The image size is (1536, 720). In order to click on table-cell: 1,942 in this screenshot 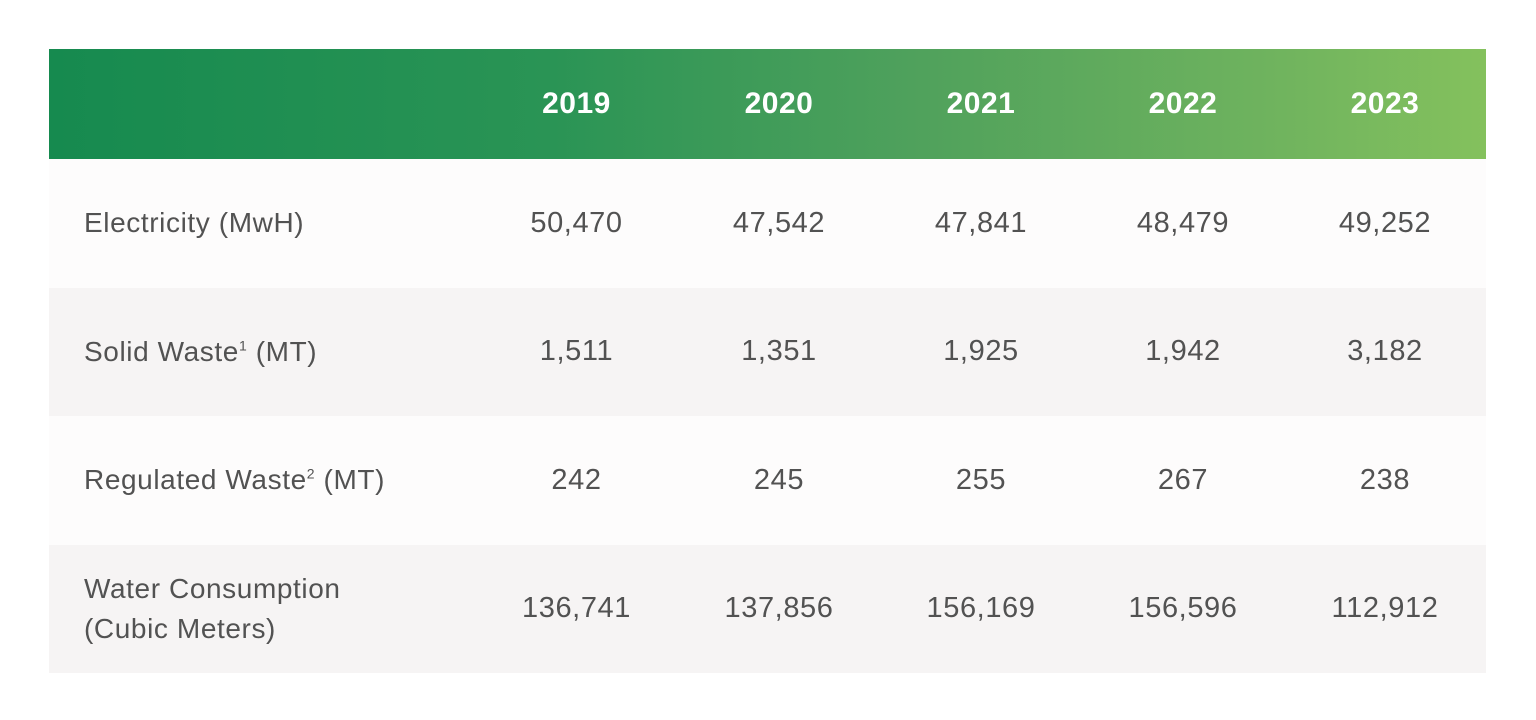, I will do `click(1183, 351)`.